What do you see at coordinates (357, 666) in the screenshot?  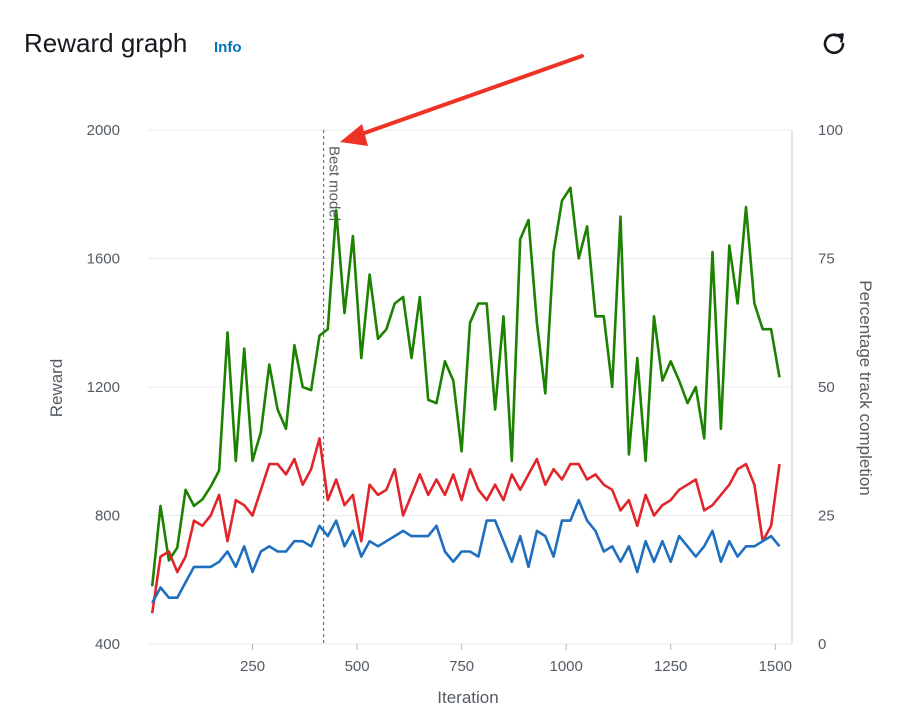 I see `x-tick-label: 500` at bounding box center [357, 666].